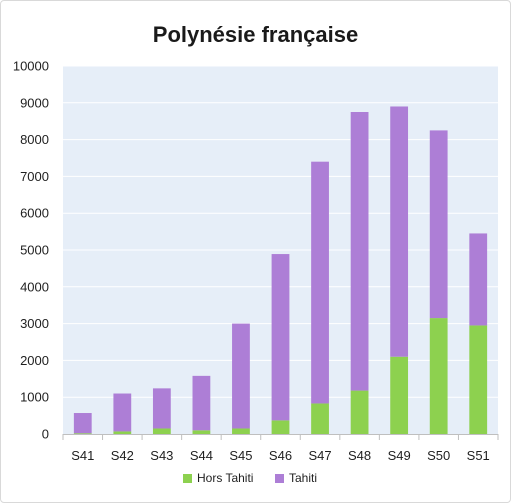 The image size is (511, 503). I want to click on y-tick-label: 4000, so click(34, 286).